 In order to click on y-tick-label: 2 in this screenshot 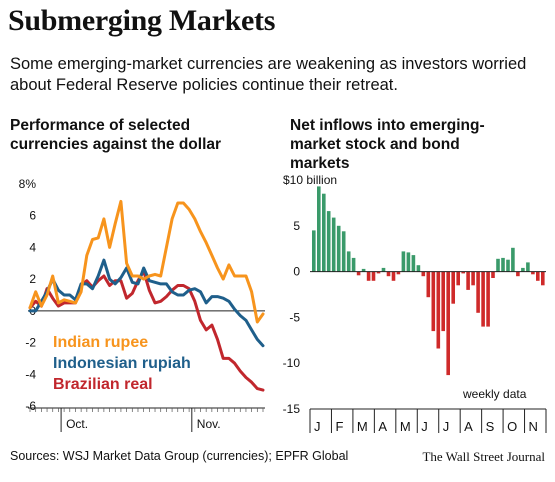, I will do `click(32, 279)`.